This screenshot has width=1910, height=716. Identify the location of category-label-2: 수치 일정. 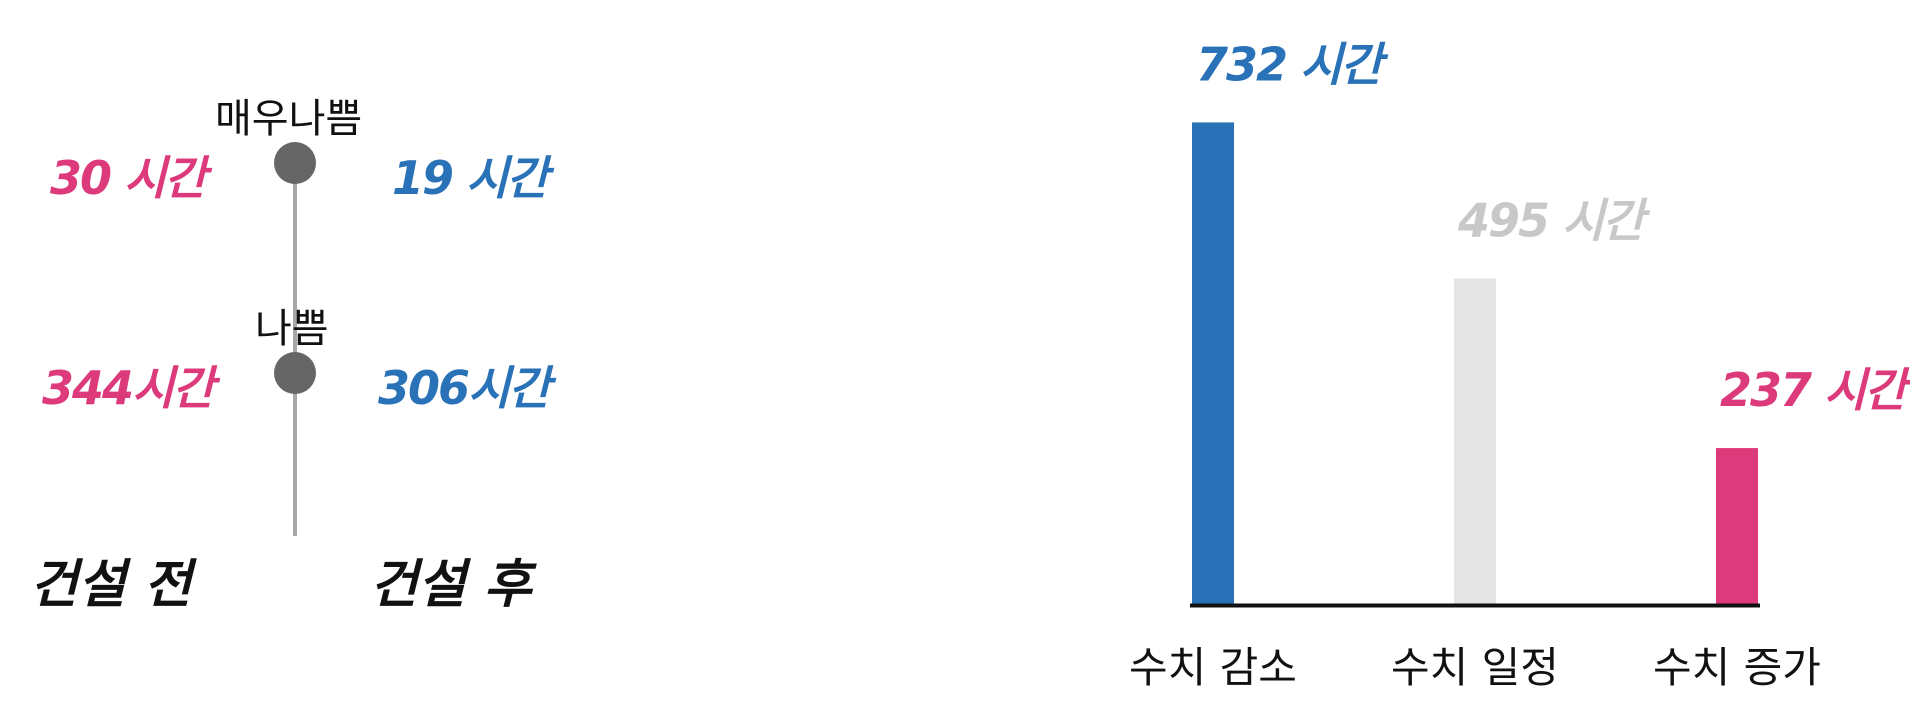
(1475, 667).